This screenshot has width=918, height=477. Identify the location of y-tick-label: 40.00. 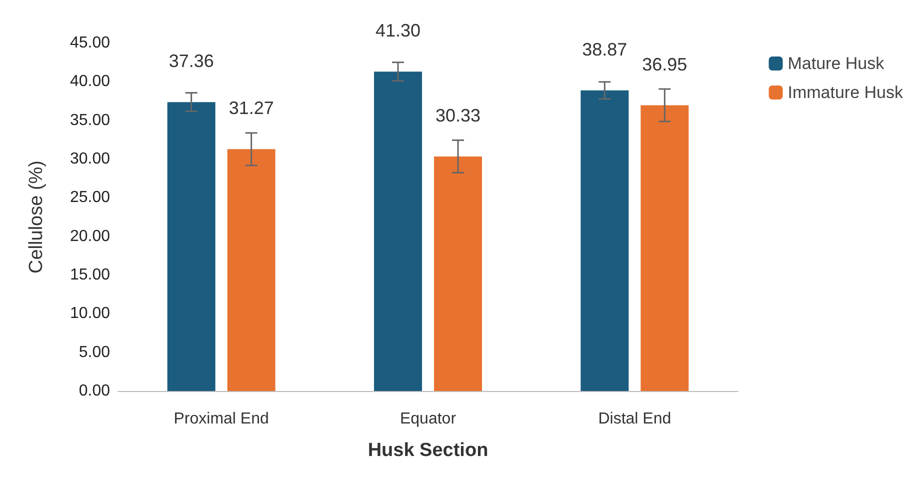
(90, 81).